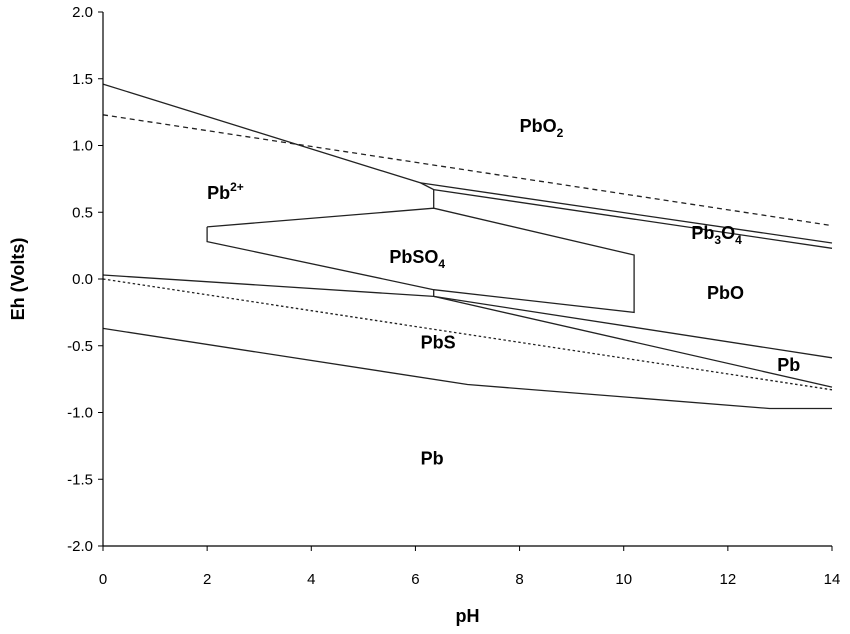 This screenshot has height=634, width=850. What do you see at coordinates (438, 342) in the screenshot?
I see `region-label: PbS` at bounding box center [438, 342].